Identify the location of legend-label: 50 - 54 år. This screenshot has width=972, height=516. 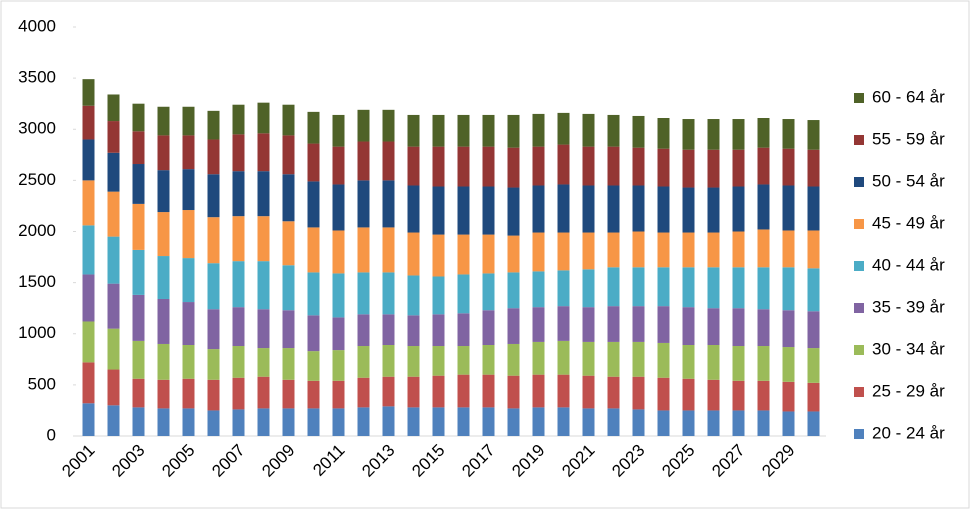
(908, 180).